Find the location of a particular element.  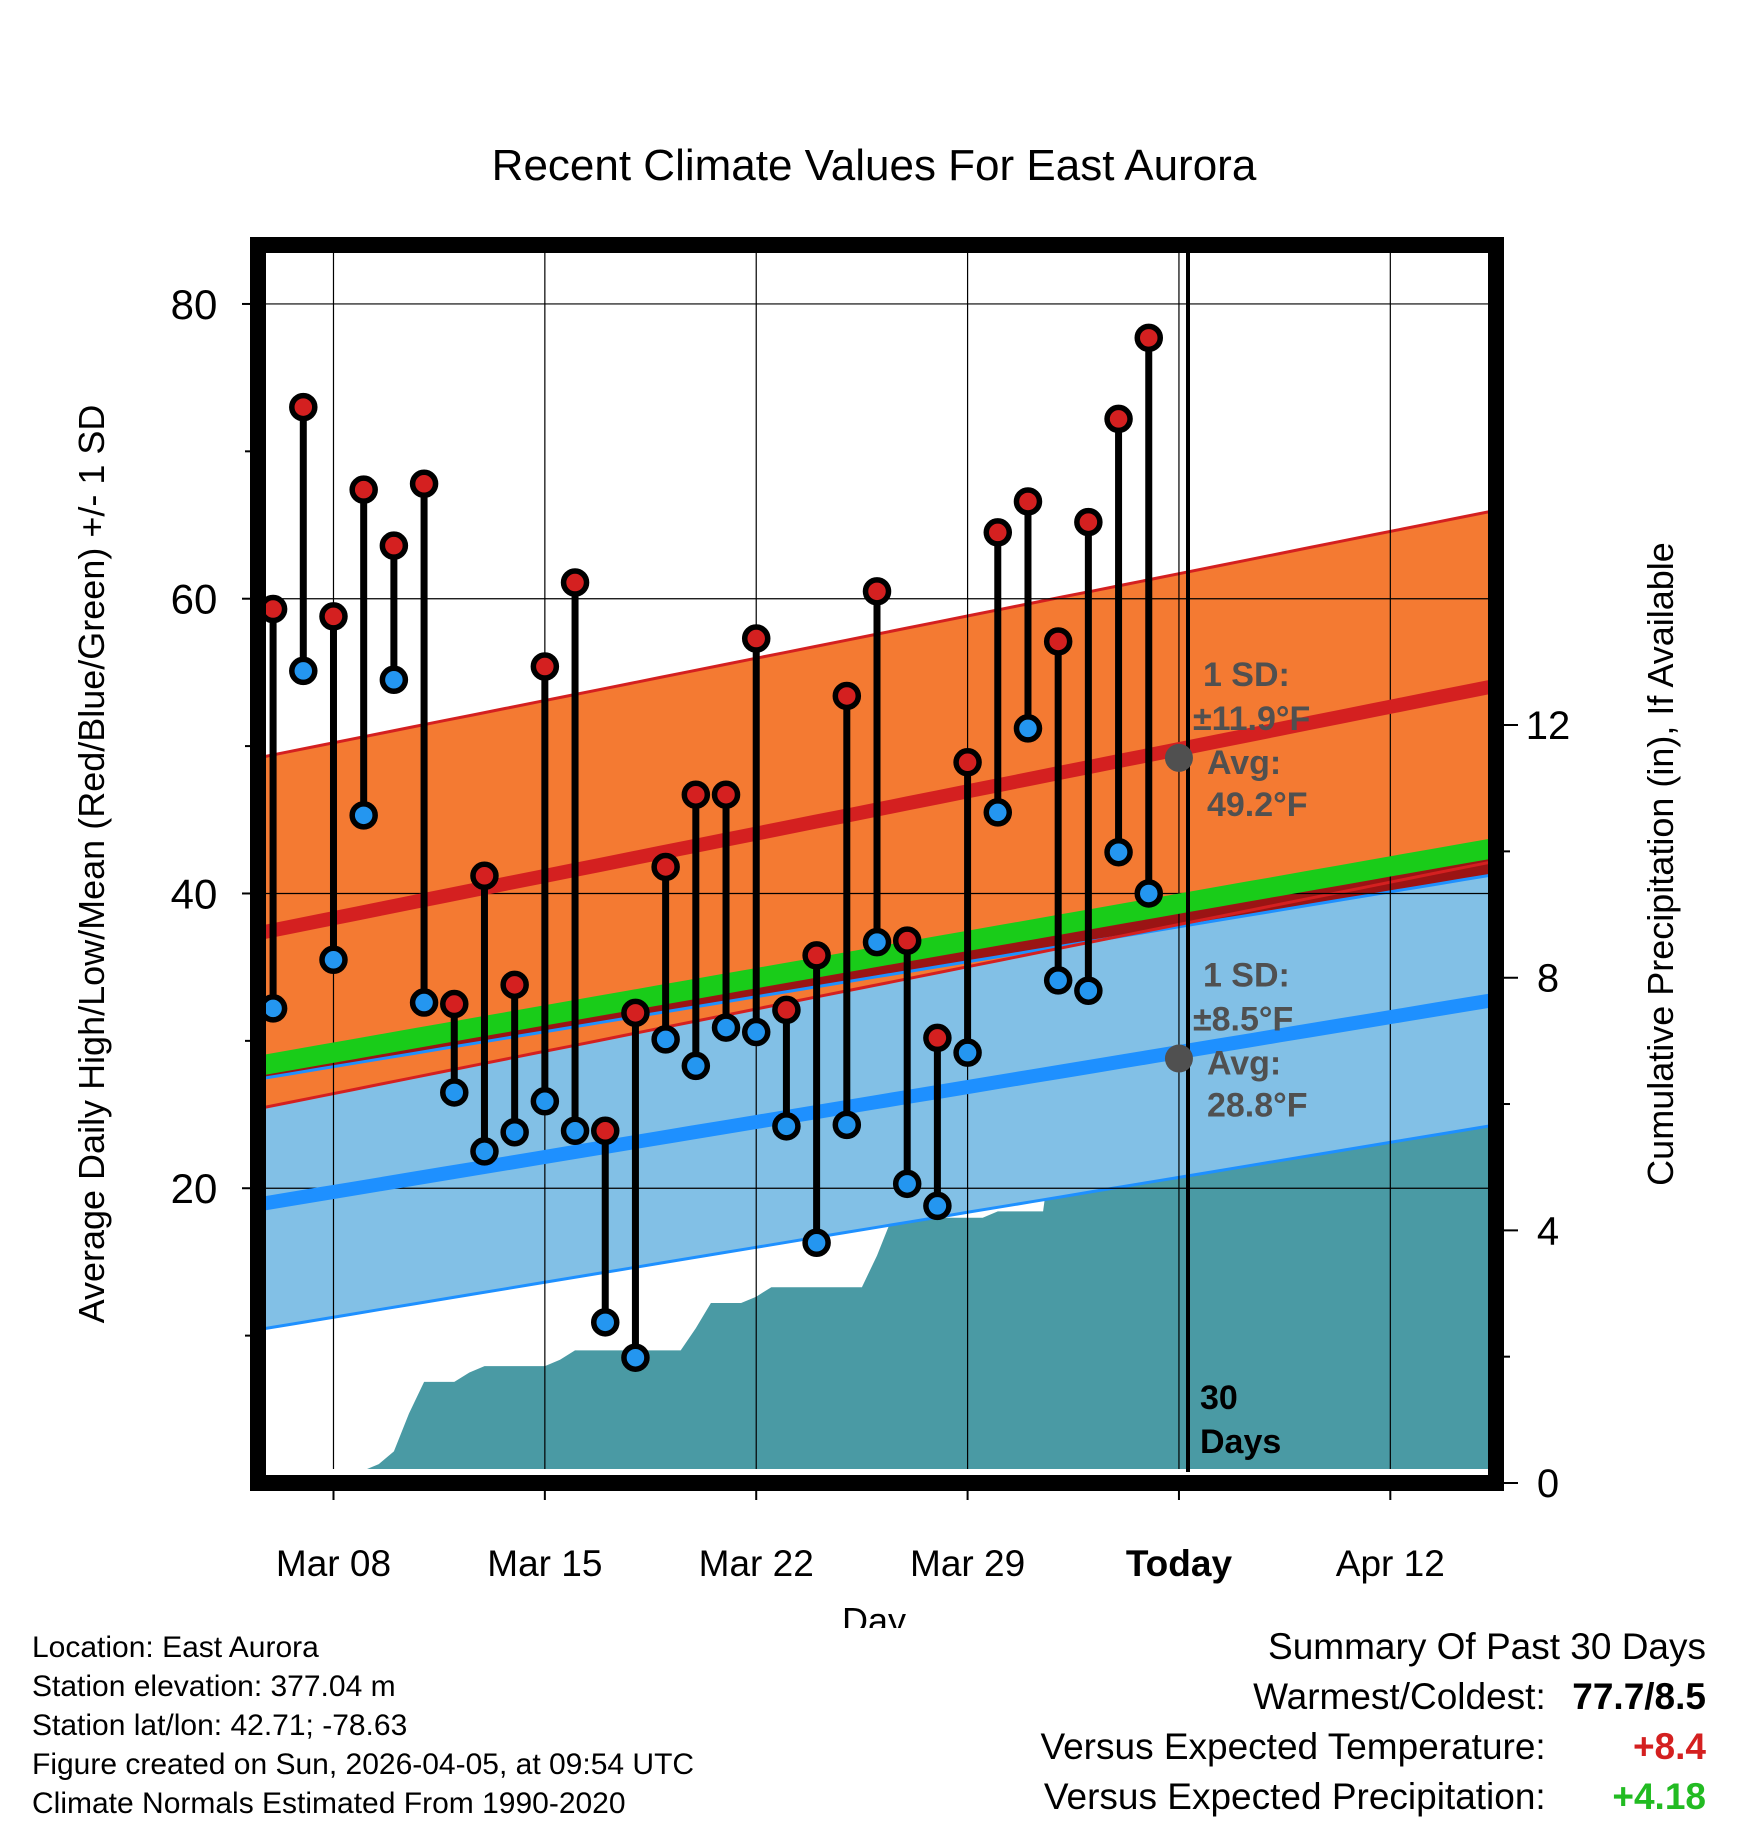

y-tick-label: 60 is located at coordinates (194, 599).